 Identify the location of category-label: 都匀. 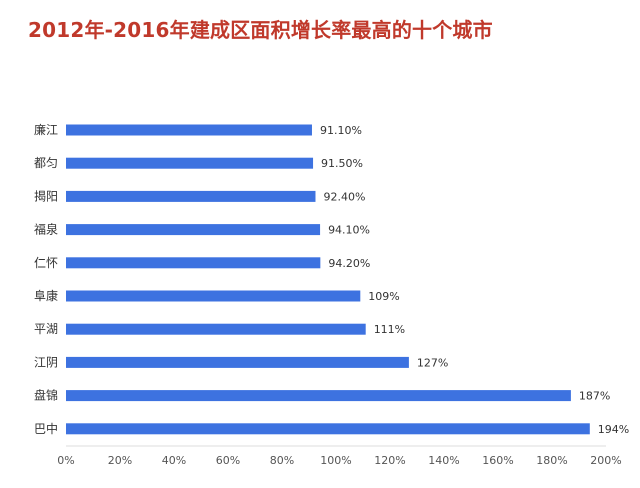
(46, 163).